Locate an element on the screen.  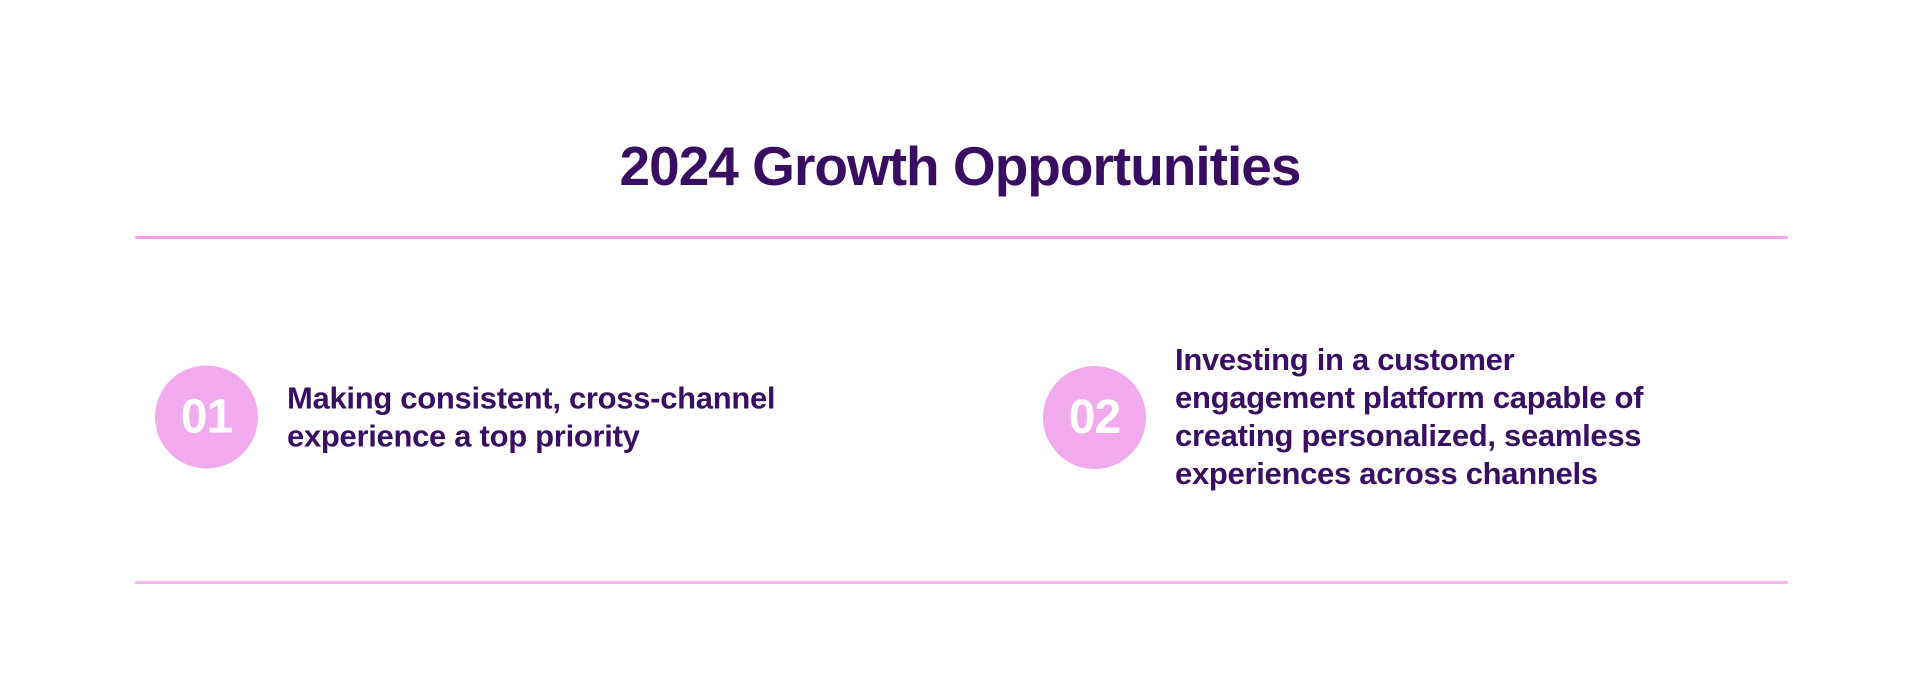
top-divider is located at coordinates (961, 237).